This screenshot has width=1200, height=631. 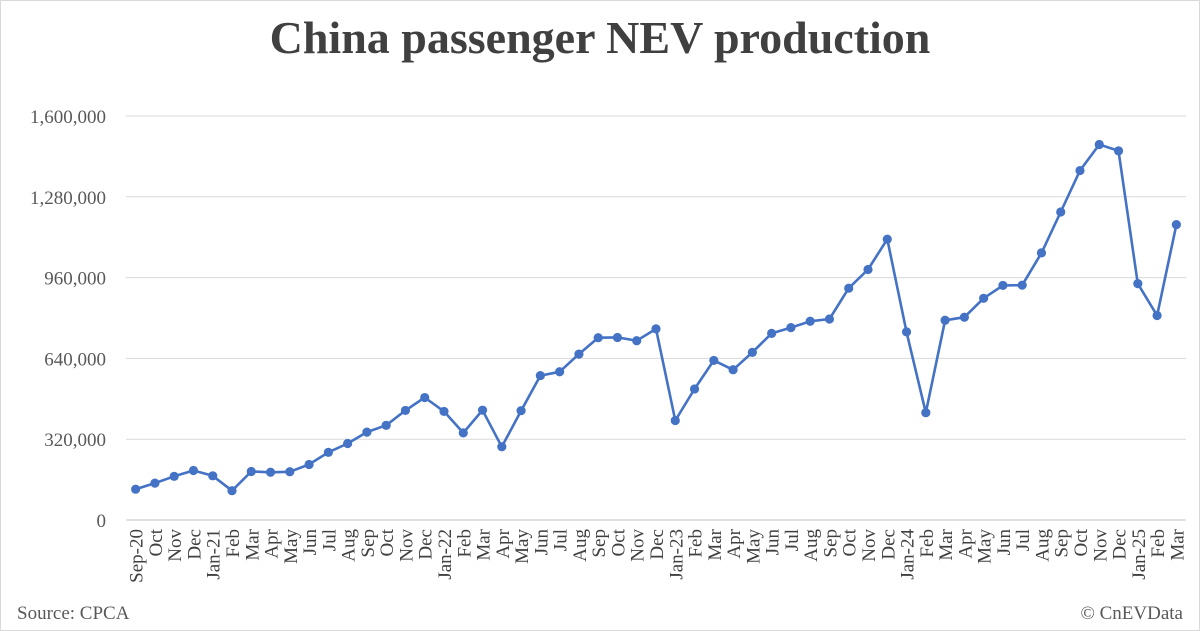 What do you see at coordinates (600, 37) in the screenshot?
I see `chart-title: China passenger NEV production` at bounding box center [600, 37].